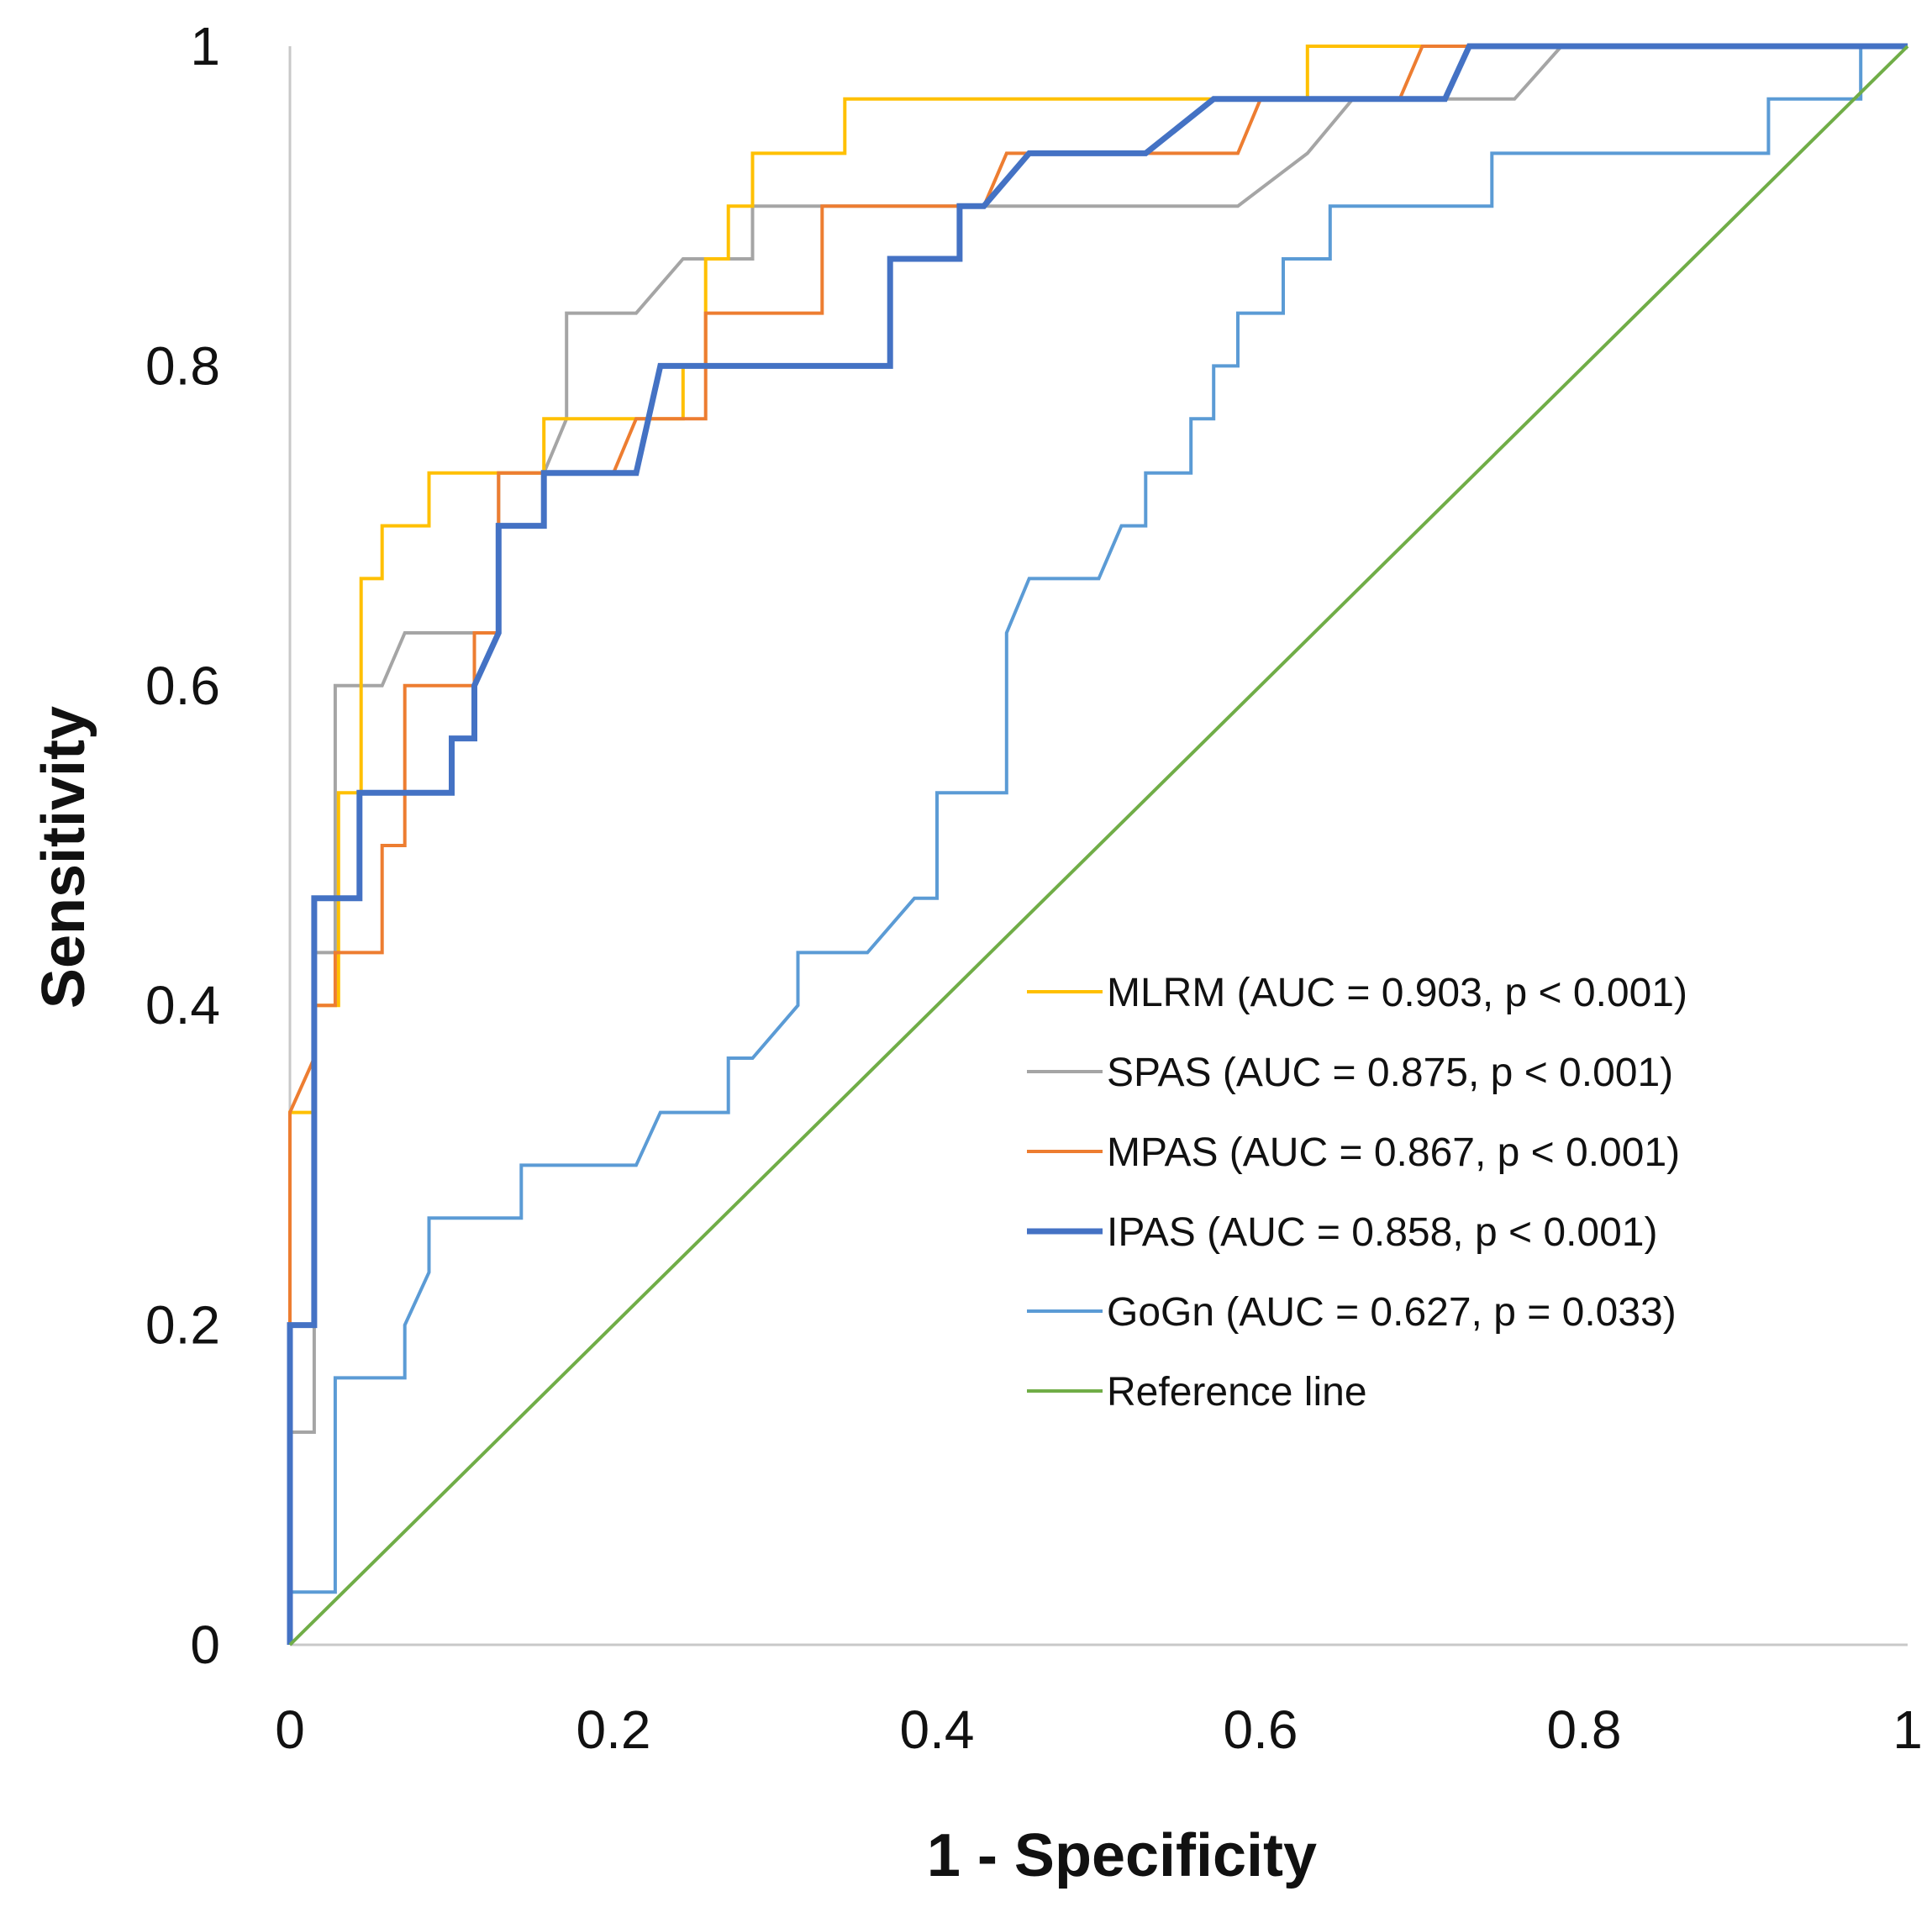  What do you see at coordinates (613, 1730) in the screenshot?
I see `x-tick-label: 0.2` at bounding box center [613, 1730].